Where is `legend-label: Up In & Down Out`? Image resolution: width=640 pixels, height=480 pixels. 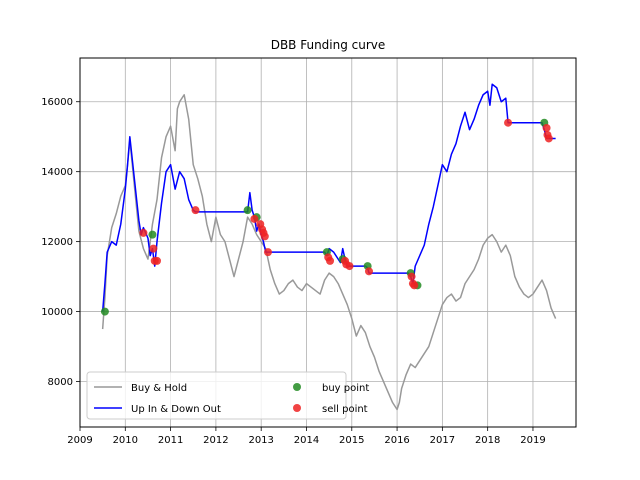 legend-label: Up In & Down Out is located at coordinates (176, 409).